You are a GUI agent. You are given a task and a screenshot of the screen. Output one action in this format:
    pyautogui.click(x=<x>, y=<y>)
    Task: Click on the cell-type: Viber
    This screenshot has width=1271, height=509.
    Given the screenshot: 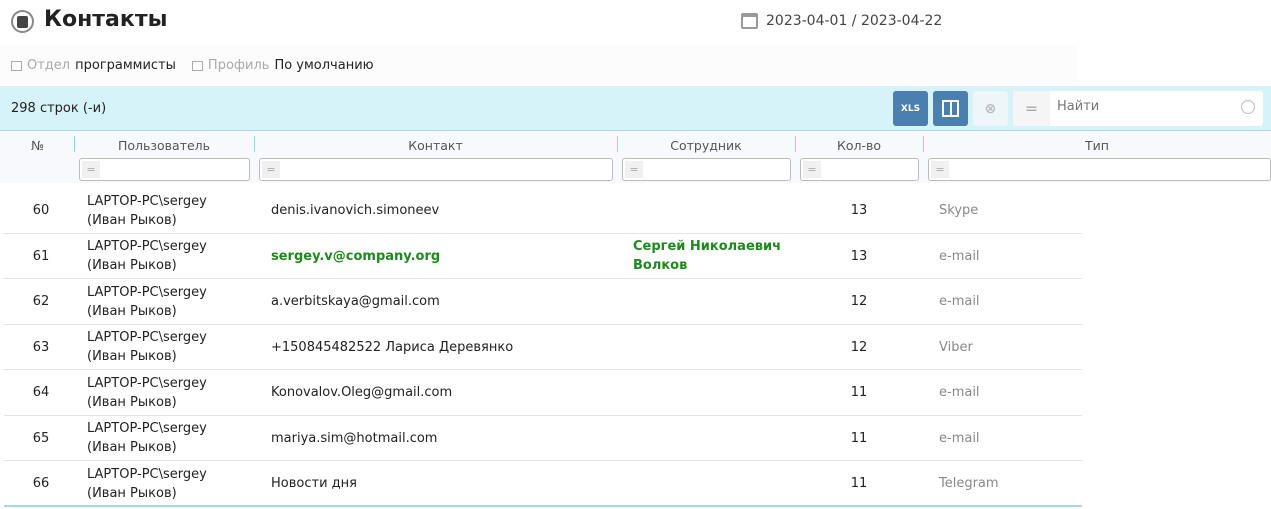 What is the action you would take?
    pyautogui.click(x=956, y=347)
    